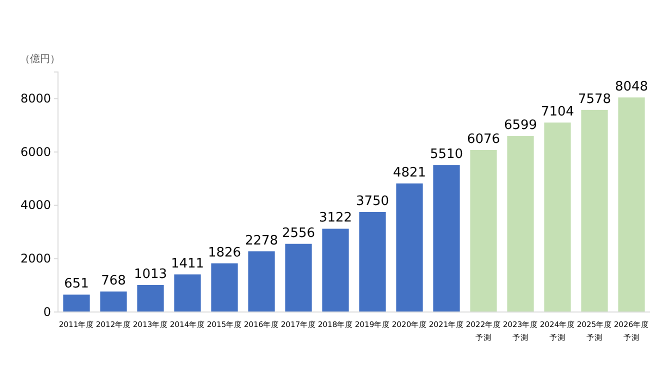  What do you see at coordinates (261, 240) in the screenshot?
I see `data-label: 2278` at bounding box center [261, 240].